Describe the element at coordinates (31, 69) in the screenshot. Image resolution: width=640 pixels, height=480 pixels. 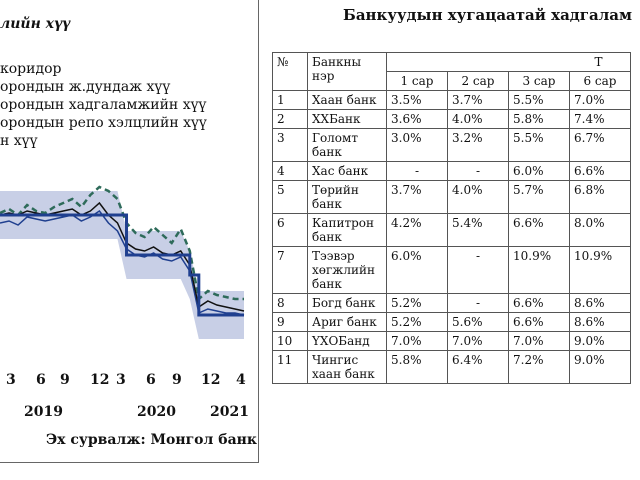
I see `legend-item: коридор` at that location.